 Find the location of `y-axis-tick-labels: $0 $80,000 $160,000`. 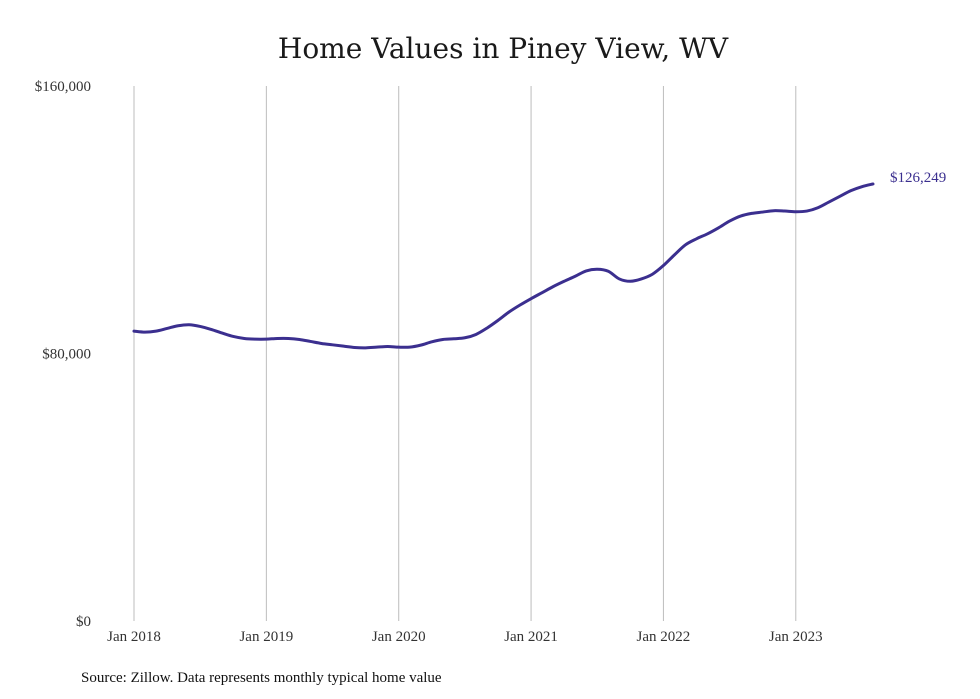

y-axis-tick-labels: $0 $80,000 $160,000 is located at coordinates (63, 354).